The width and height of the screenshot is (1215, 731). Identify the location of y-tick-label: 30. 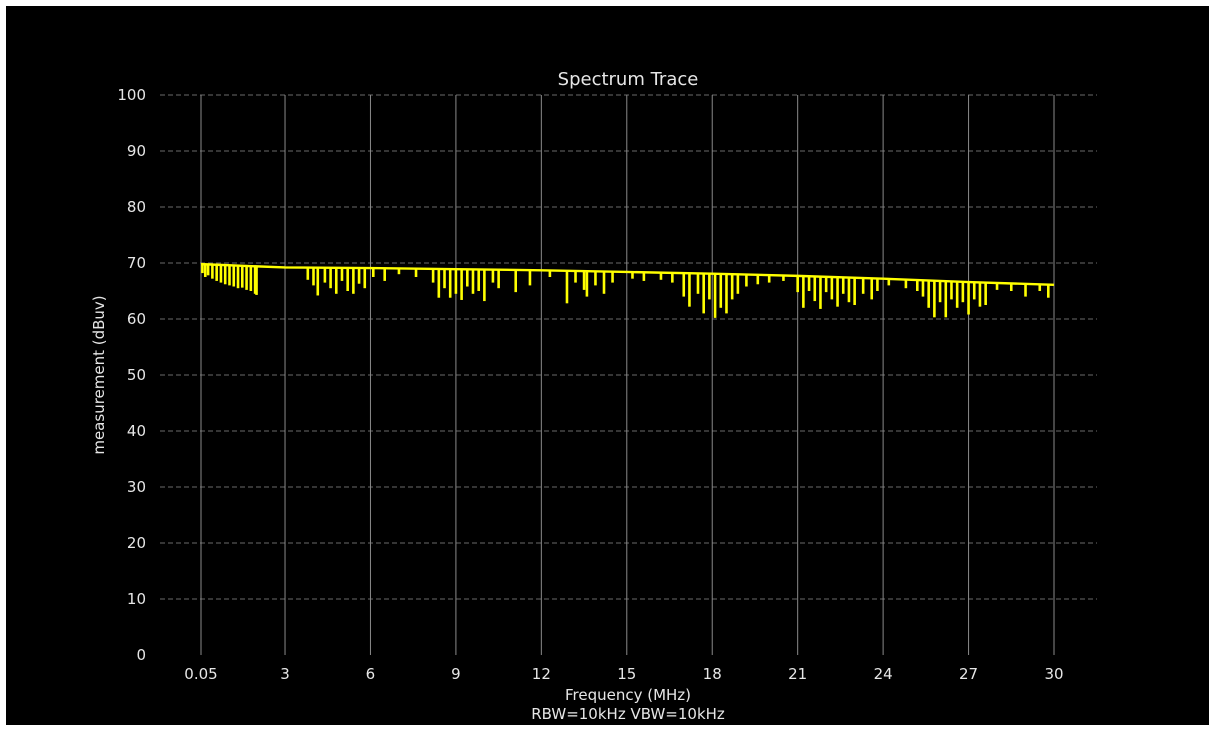
(136, 487).